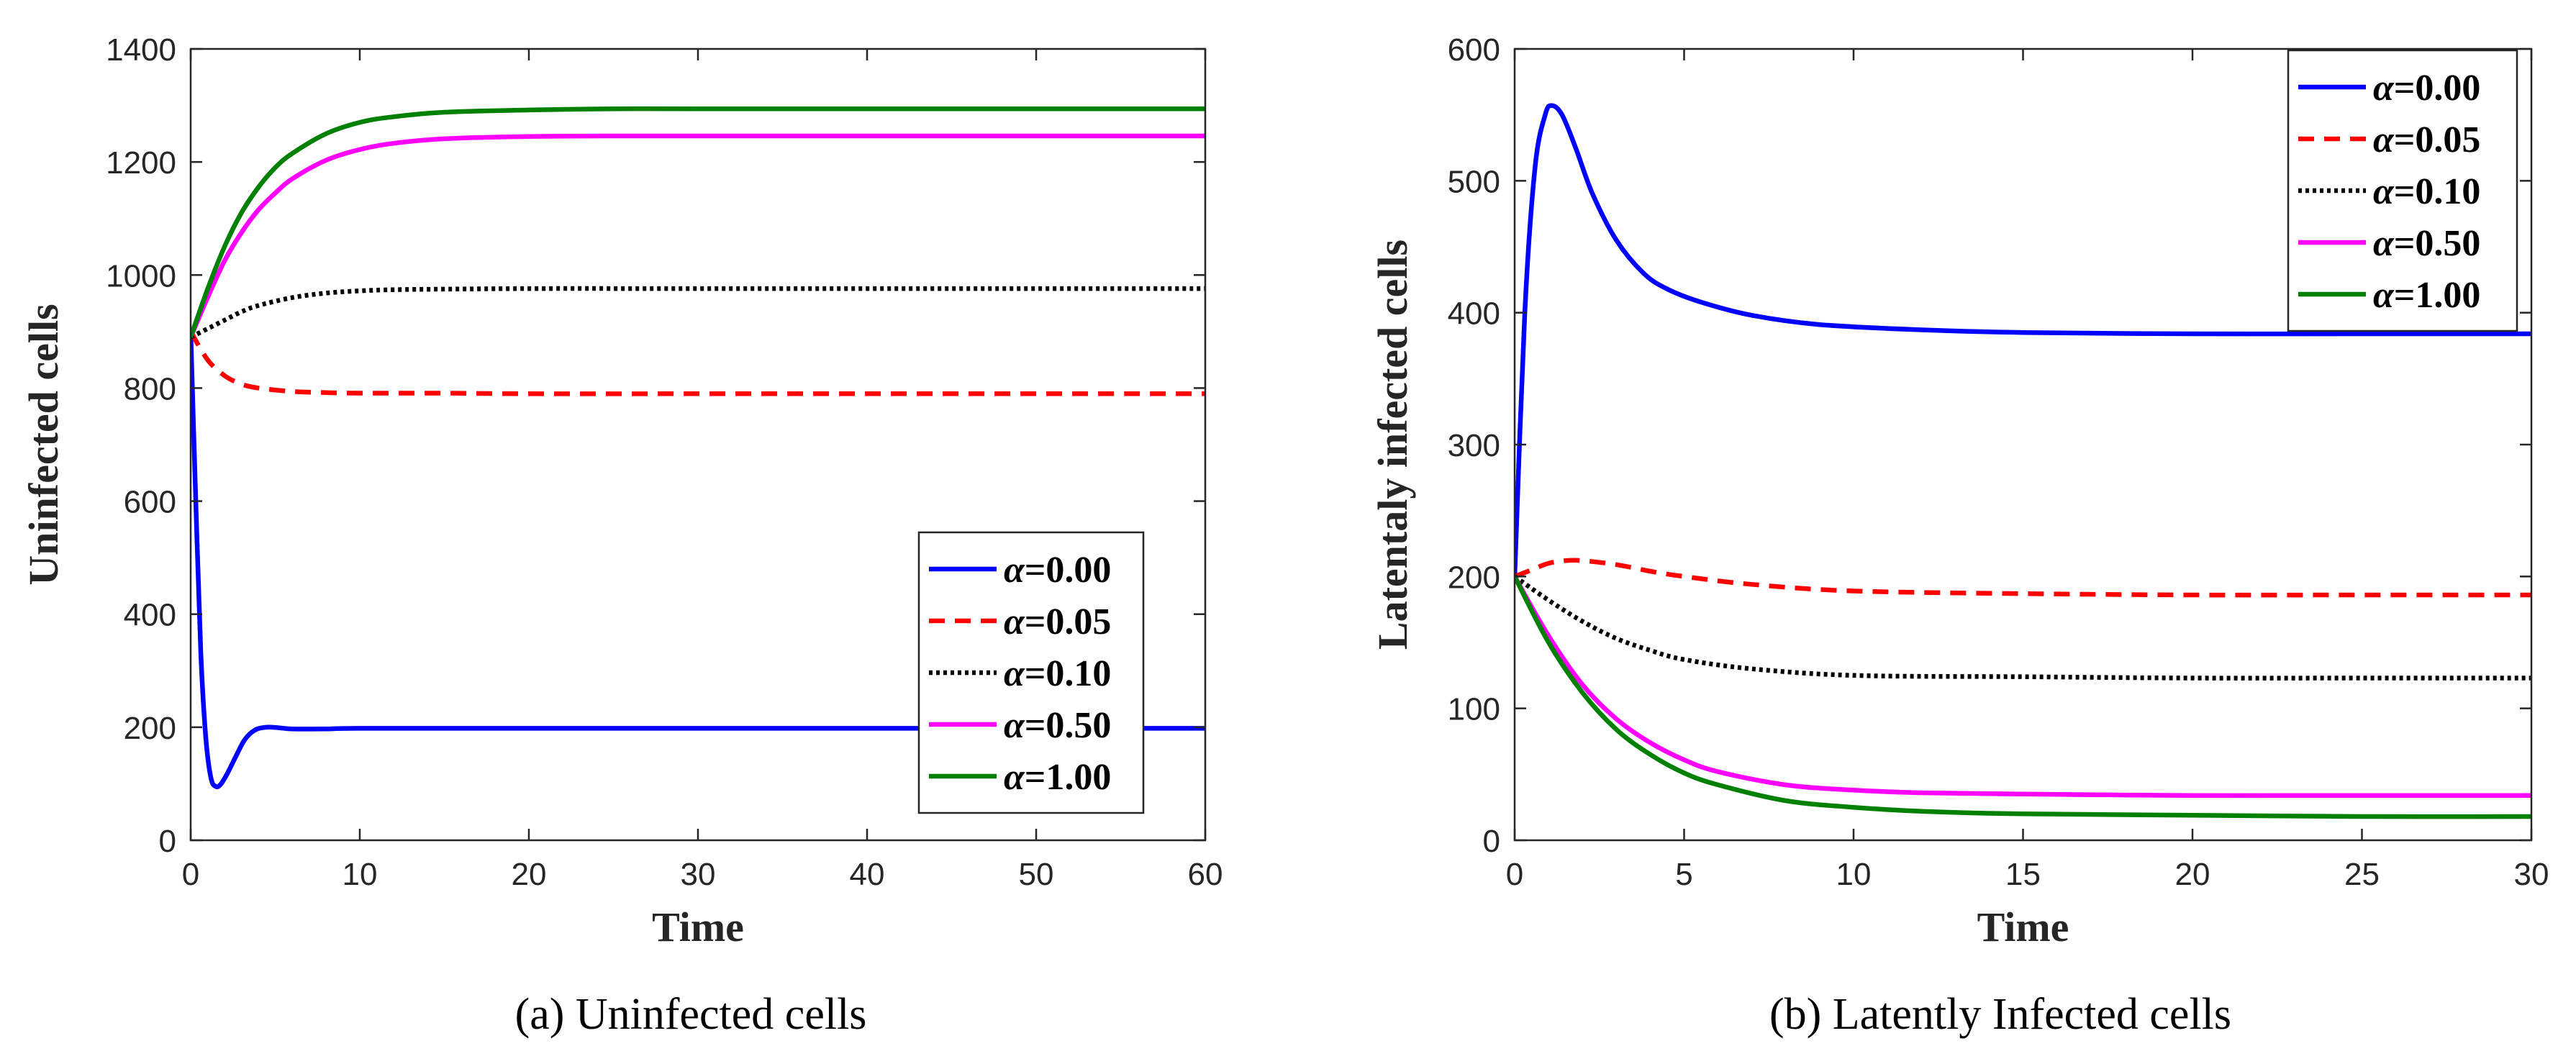 This screenshot has width=2576, height=1064. I want to click on chart-b-x-axis-title: Time, so click(2023, 927).